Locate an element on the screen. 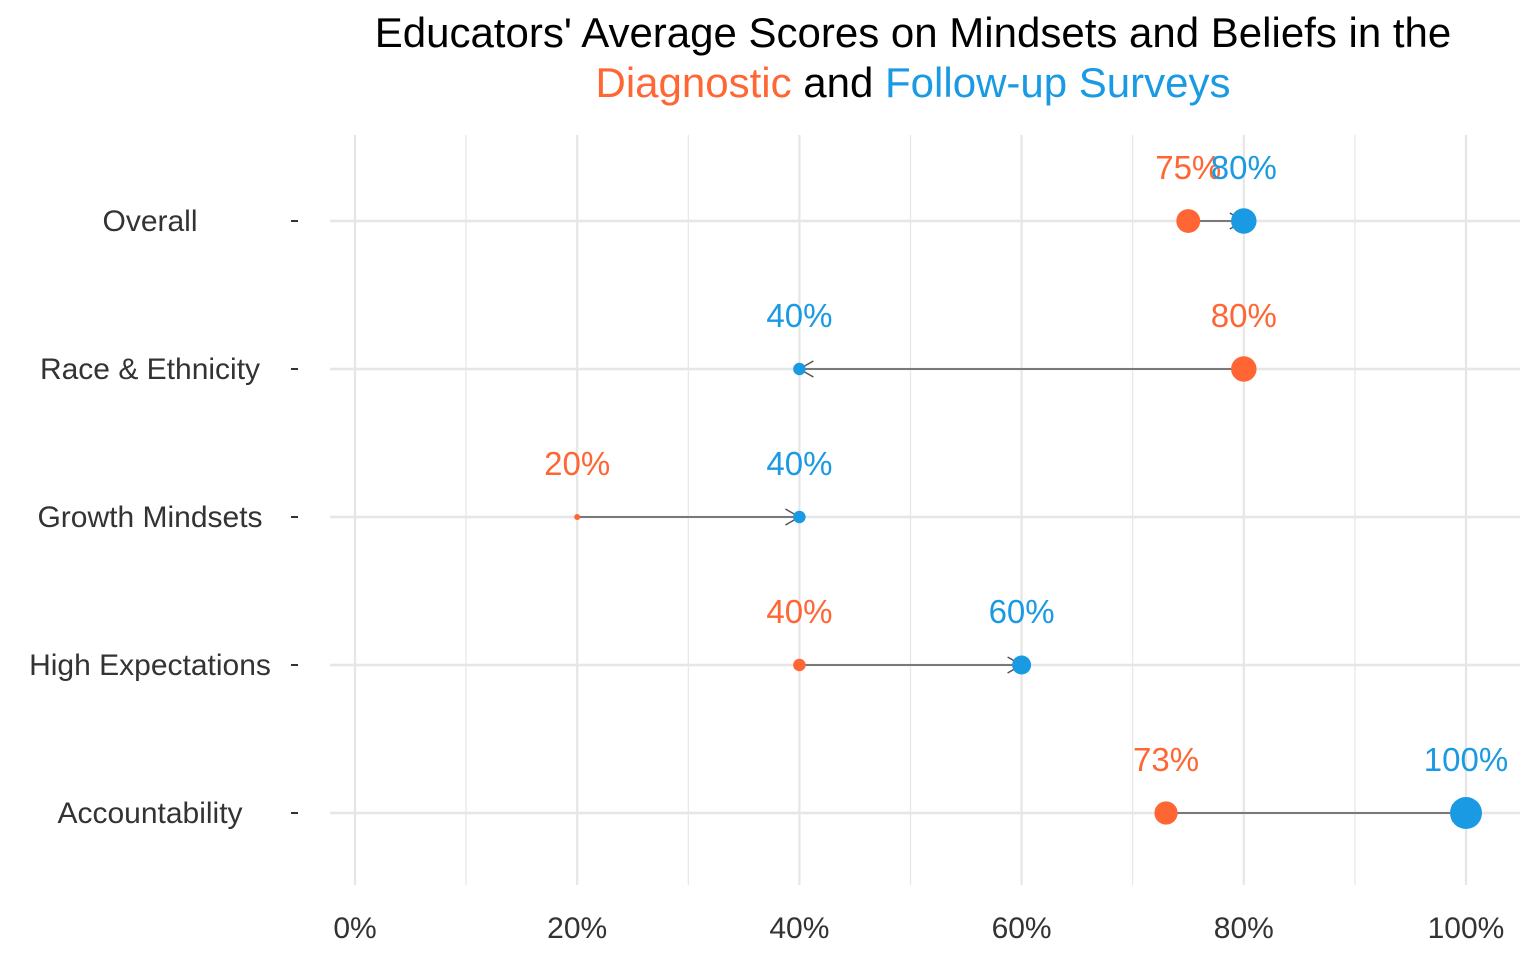 This screenshot has width=1536, height=960. title-followup-word: Follow-up Surveys is located at coordinates (1058, 82).